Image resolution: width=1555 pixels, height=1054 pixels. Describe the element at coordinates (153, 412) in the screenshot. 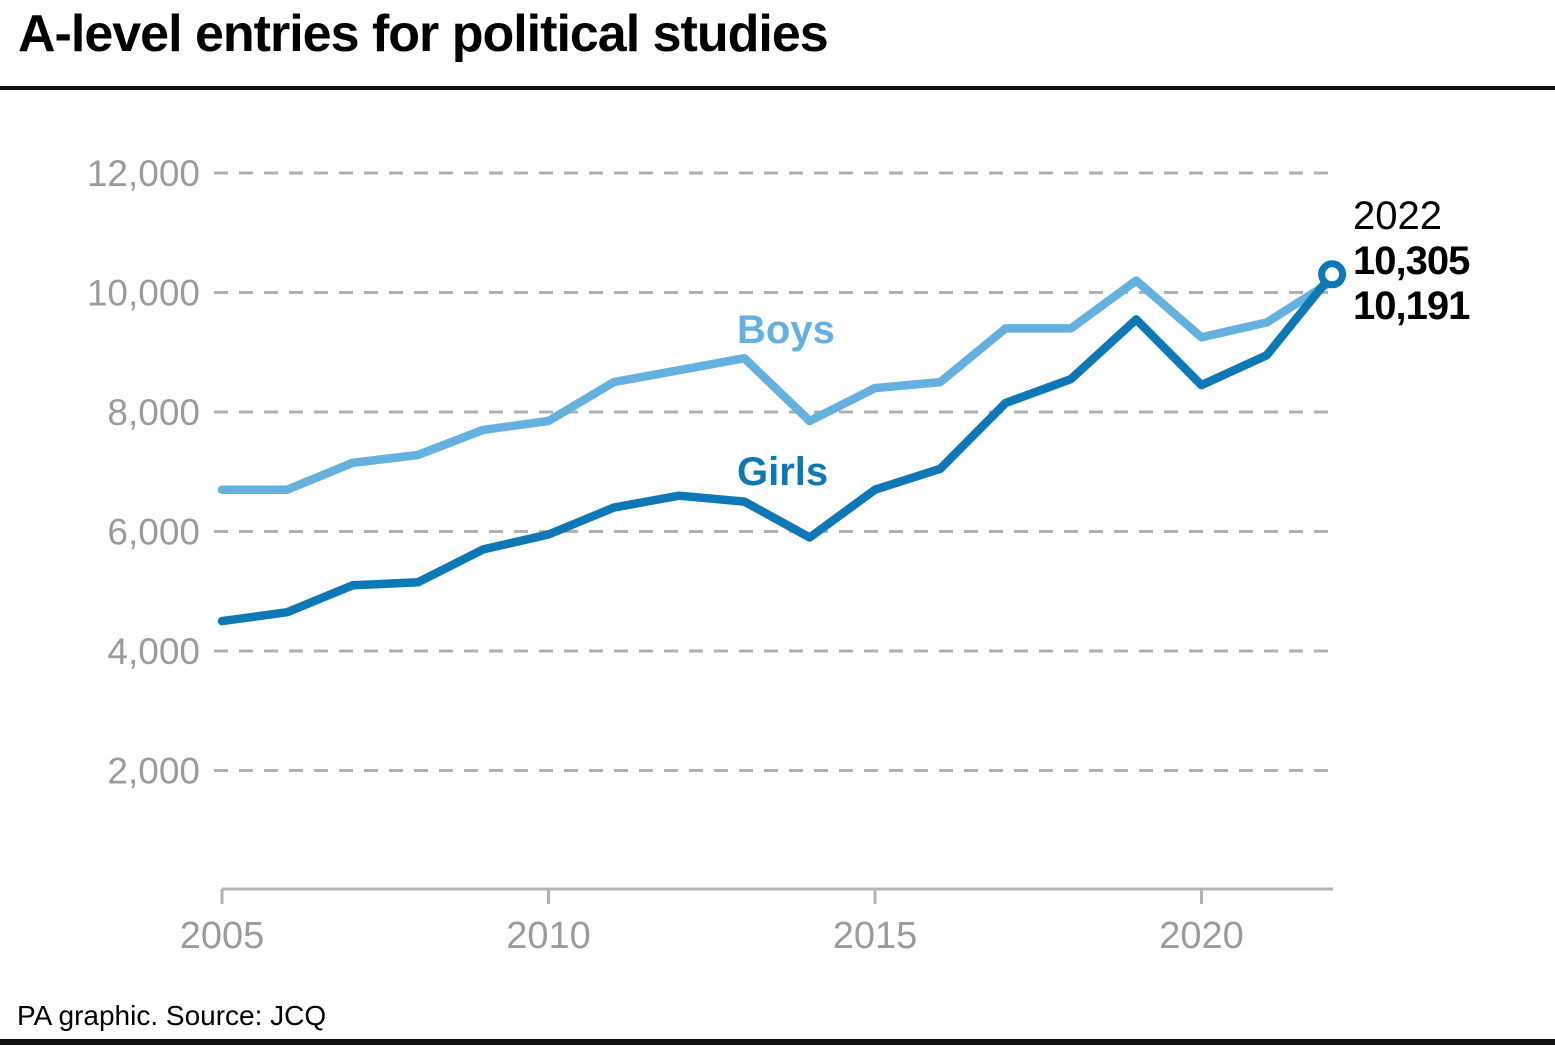

I see `y-tick-label-8000: 8,000` at that location.